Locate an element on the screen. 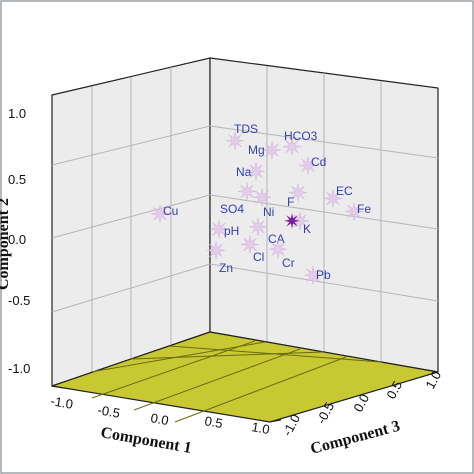 The height and width of the screenshot is (474, 474). point-ph: pH is located at coordinates (224, 229).